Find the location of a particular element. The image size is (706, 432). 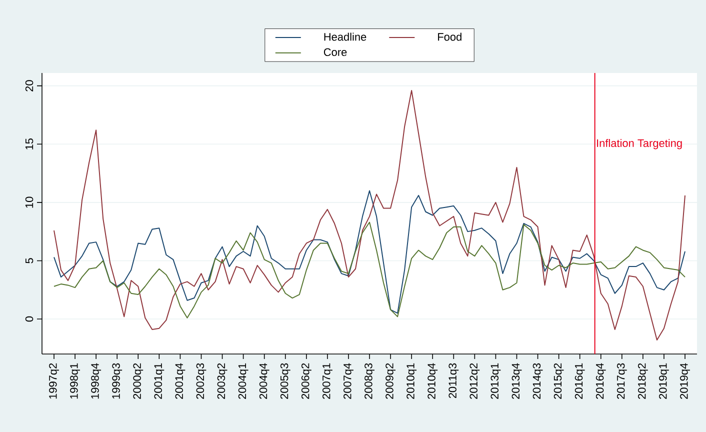

x-tick-label: 2011q3 is located at coordinates (453, 380).